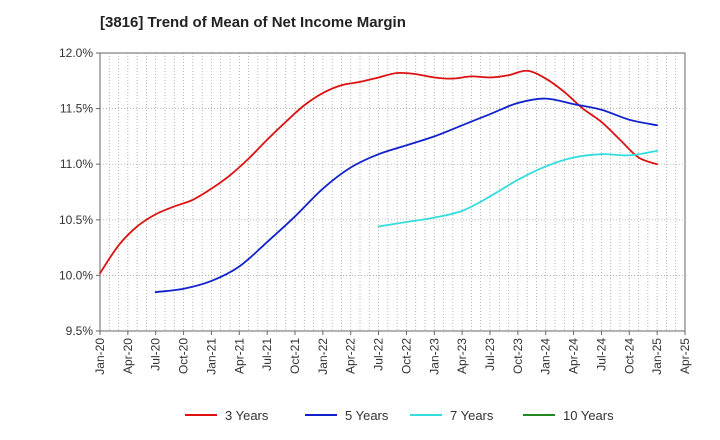 Image resolution: width=720 pixels, height=440 pixels. I want to click on legend-label-7-years: 7 Years, so click(472, 415).